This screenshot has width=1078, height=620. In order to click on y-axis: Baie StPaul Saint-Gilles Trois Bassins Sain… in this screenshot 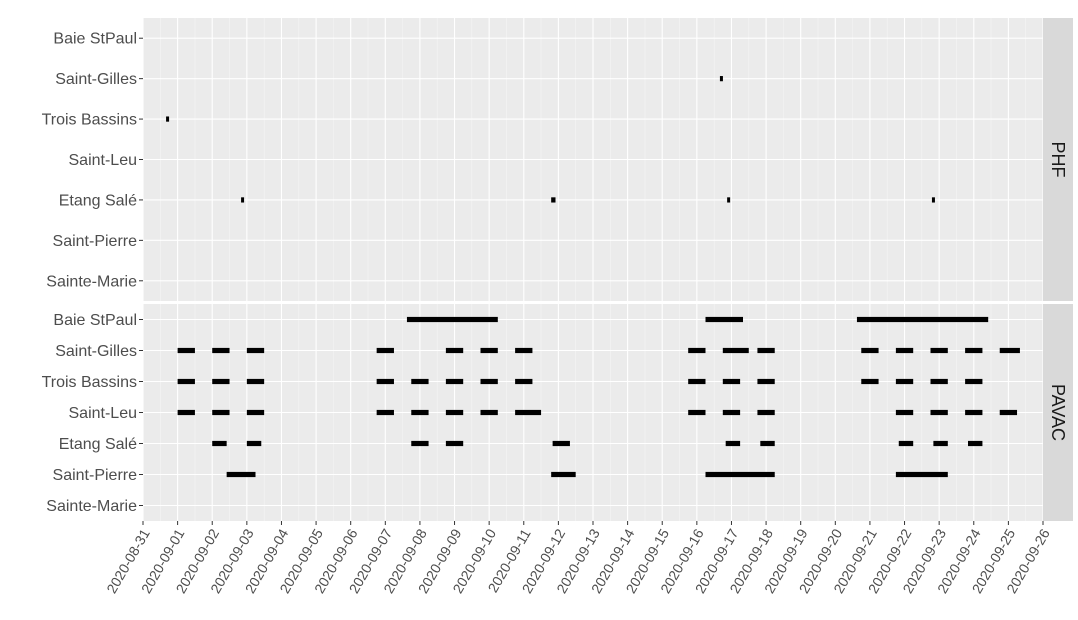, I will do `click(92, 273)`.